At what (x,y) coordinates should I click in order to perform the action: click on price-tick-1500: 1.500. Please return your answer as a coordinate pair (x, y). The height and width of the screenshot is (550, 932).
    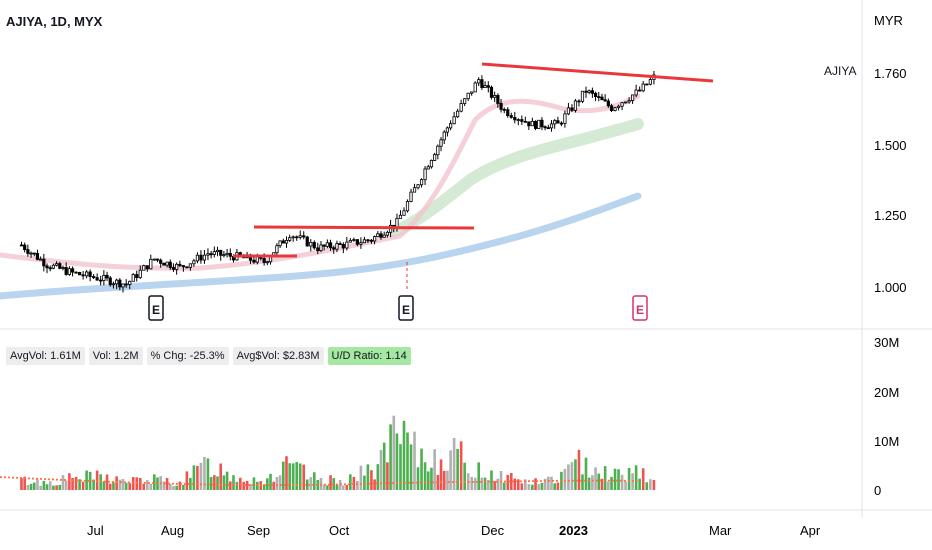
    Looking at the image, I should click on (890, 145).